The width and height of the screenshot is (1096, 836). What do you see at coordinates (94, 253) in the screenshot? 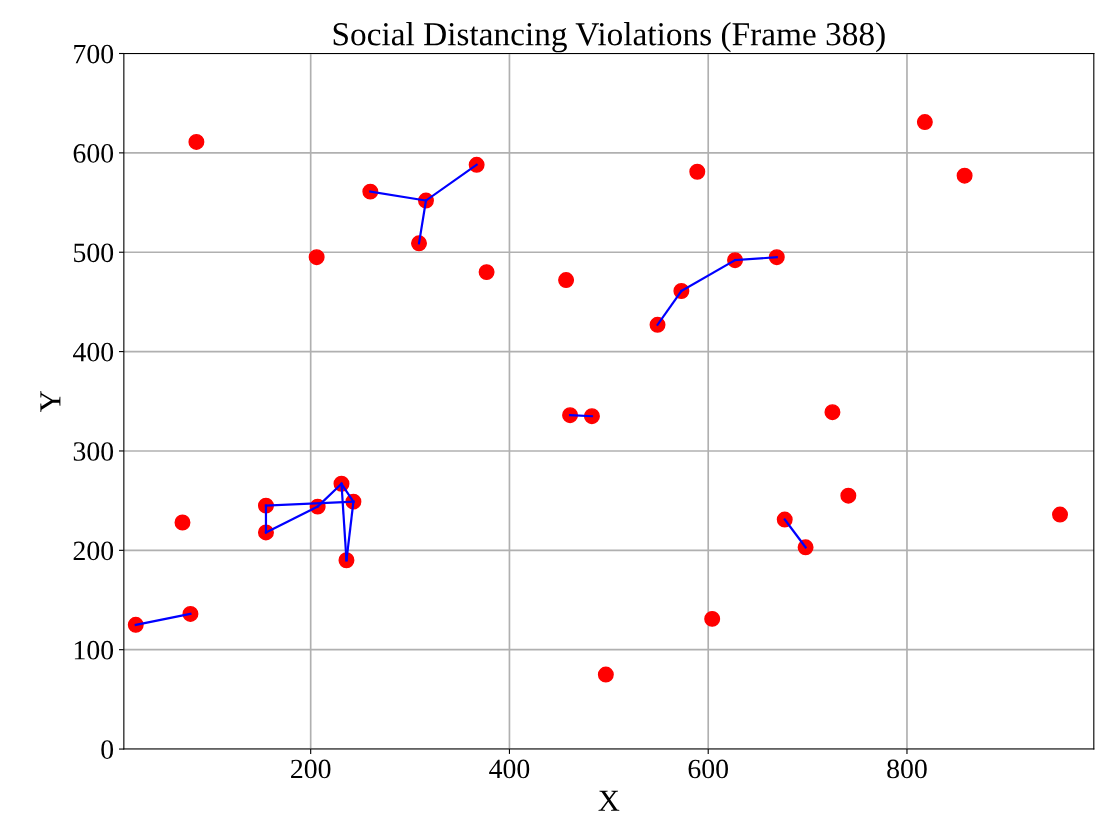
I see `y-tick-label: 500` at bounding box center [94, 253].